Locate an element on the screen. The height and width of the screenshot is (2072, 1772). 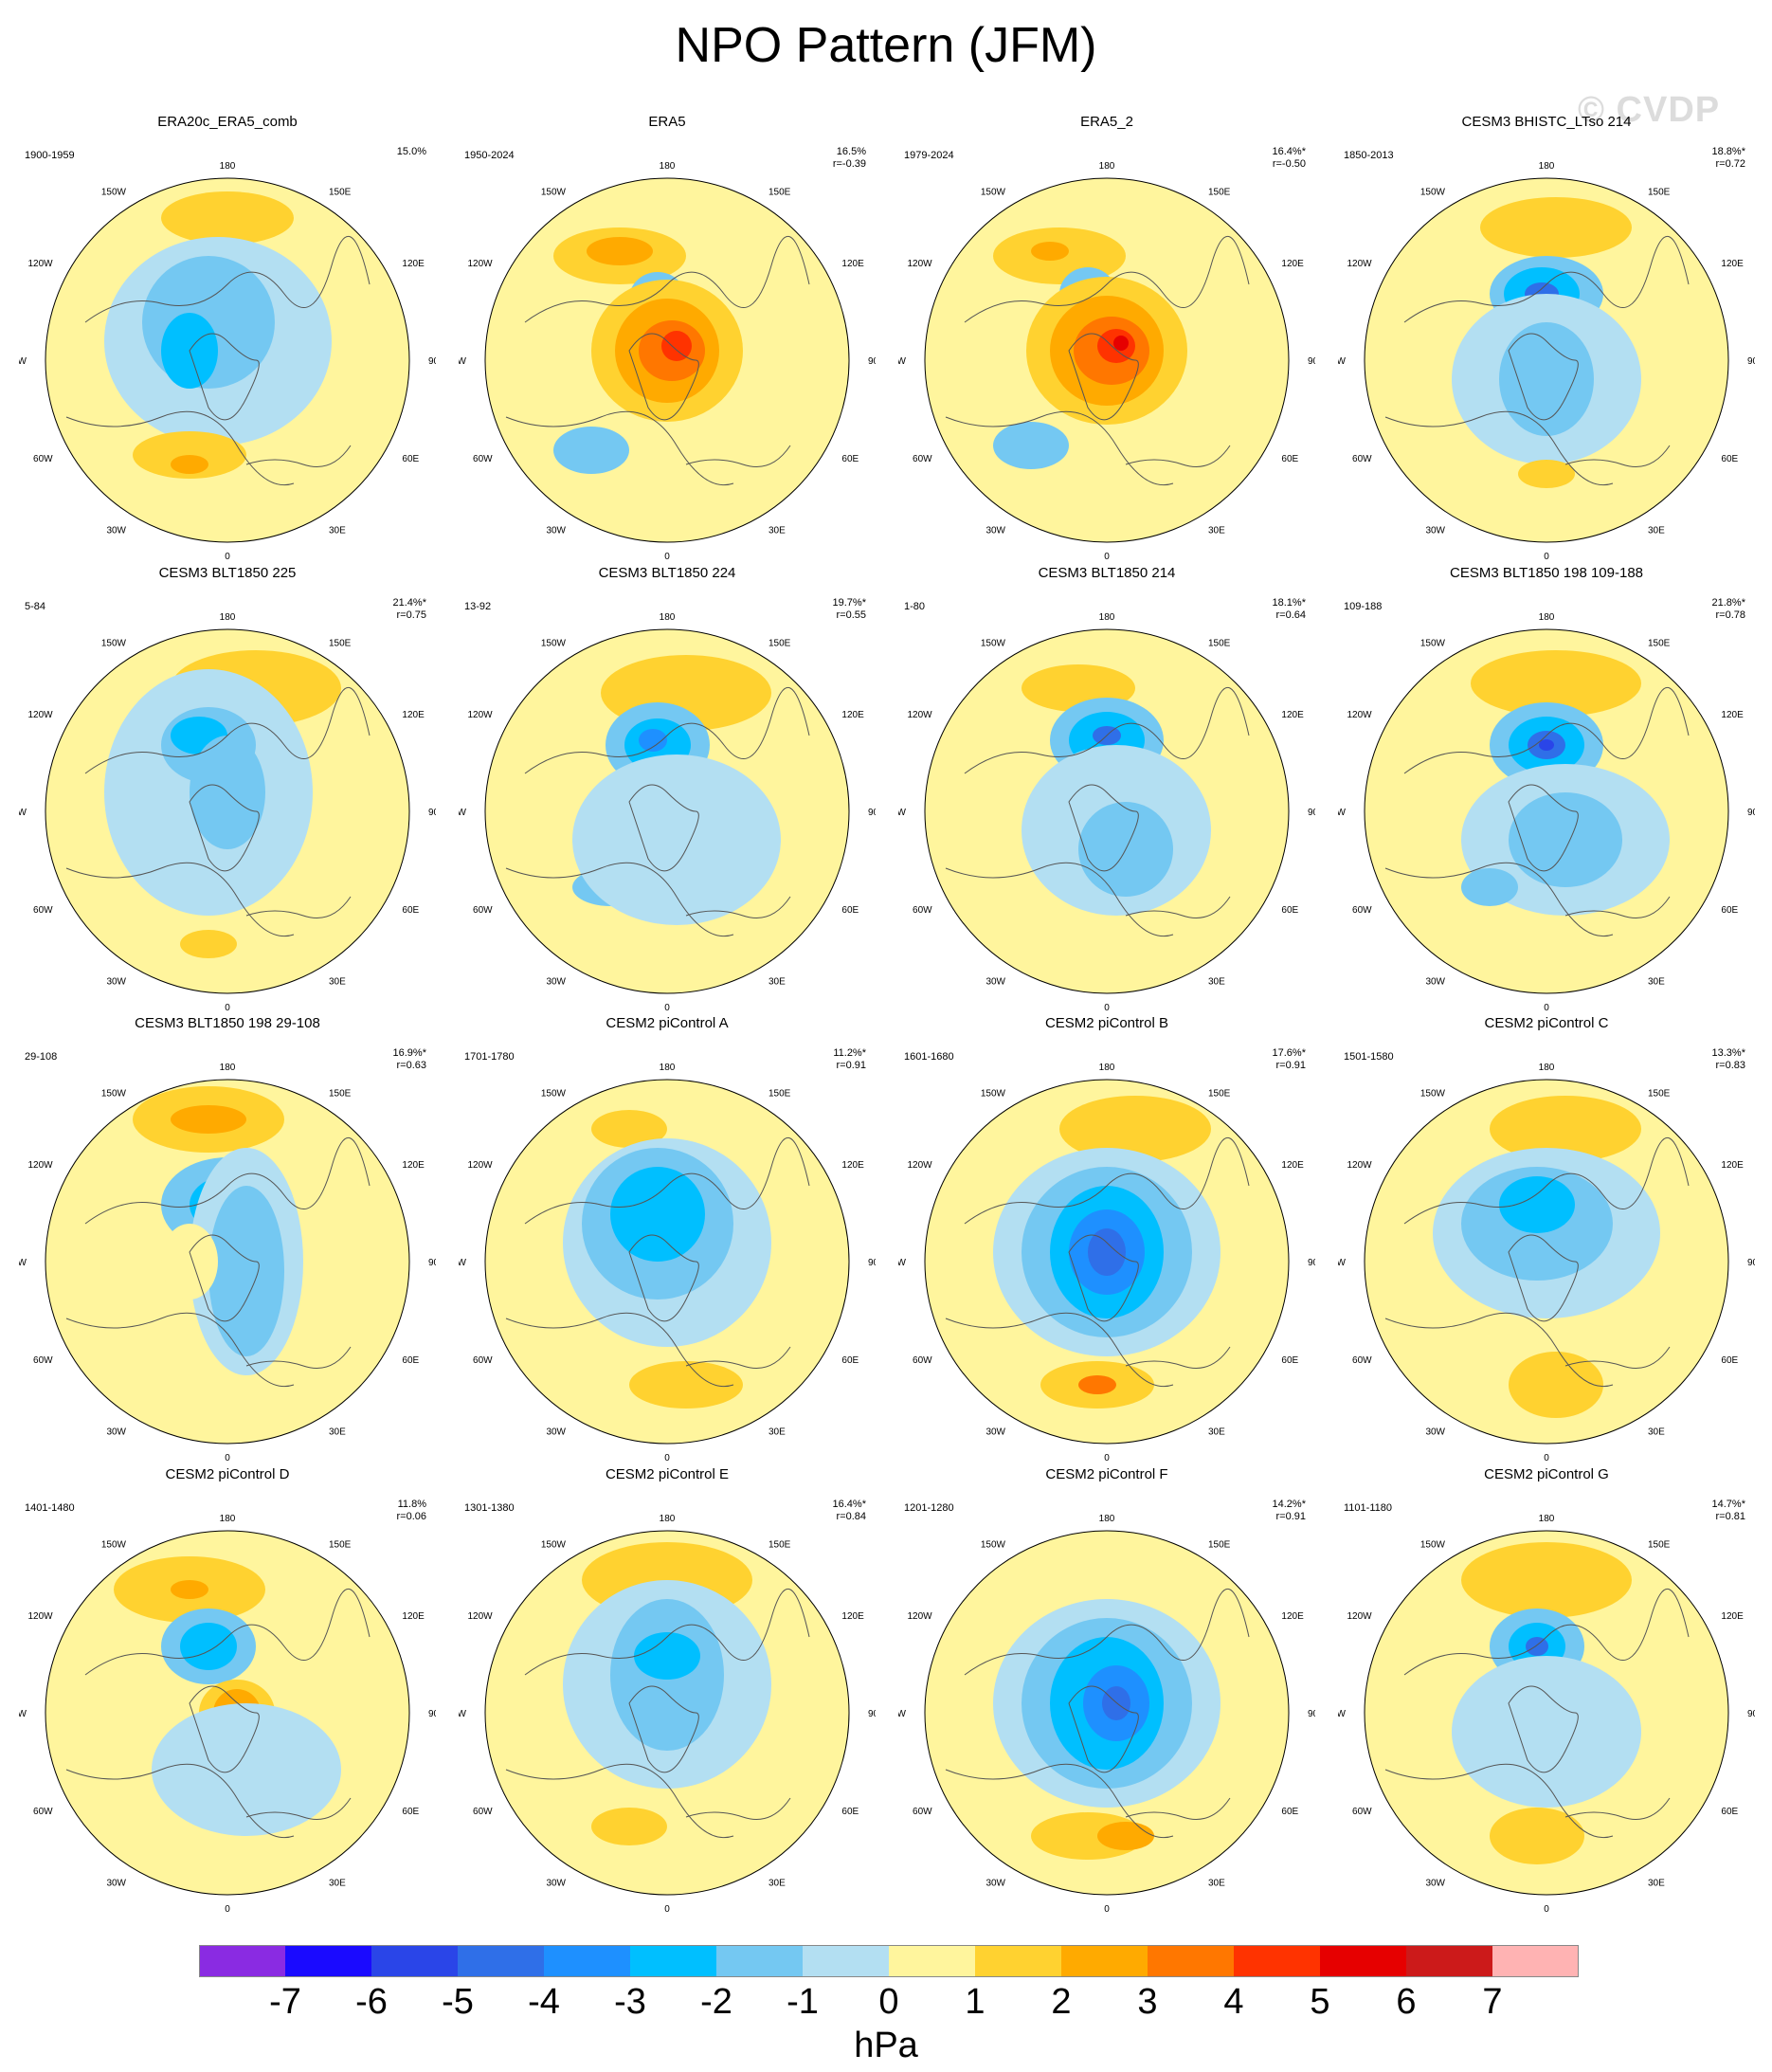
map-border is located at coordinates (227, 360).